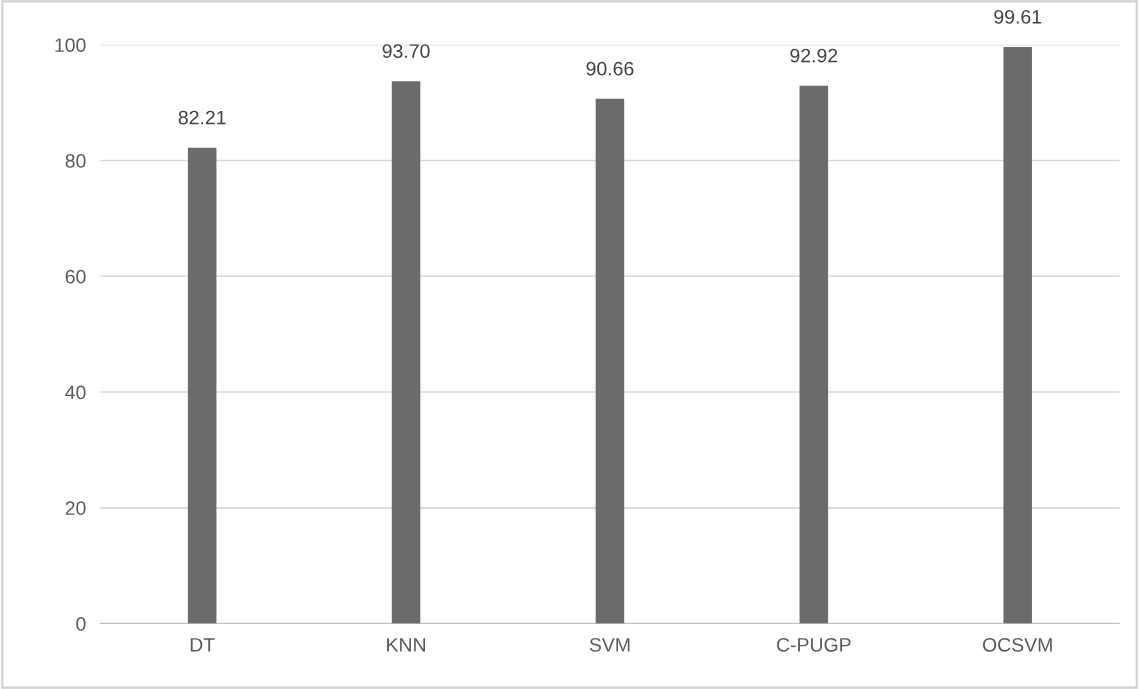  Describe the element at coordinates (75, 508) in the screenshot. I see `y-tick-label: 20` at that location.